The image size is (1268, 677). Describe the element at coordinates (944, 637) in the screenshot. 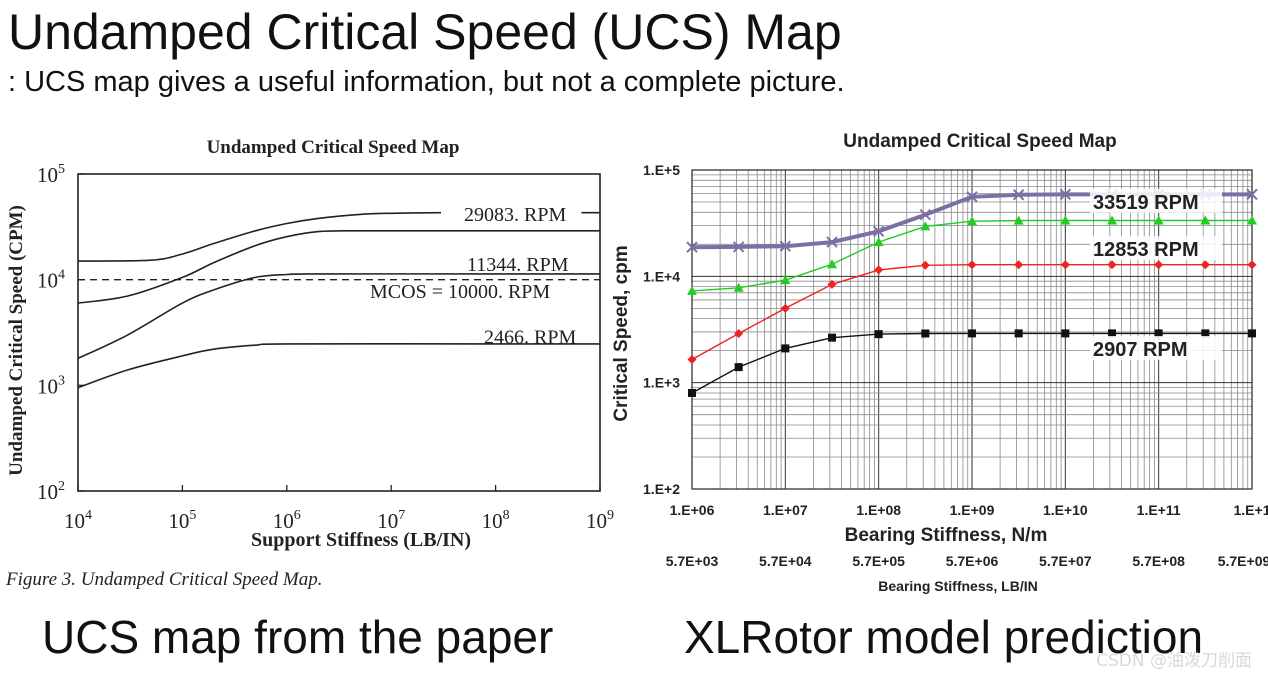

I see `caption-xlrotor: XLRotor model prediction` at that location.